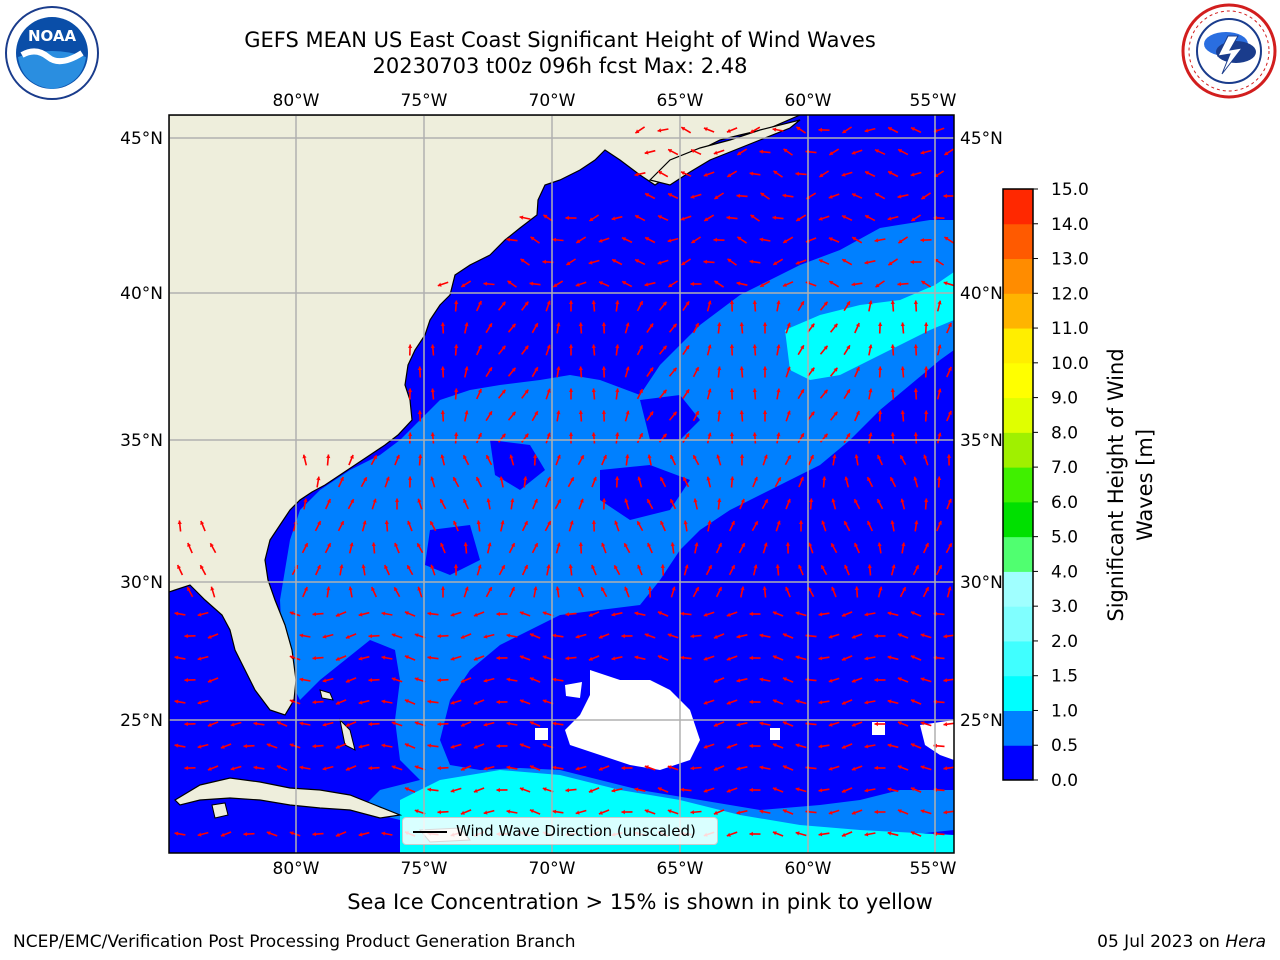  What do you see at coordinates (452, 550) in the screenshot?
I see `ocean-low-pocket` at bounding box center [452, 550].